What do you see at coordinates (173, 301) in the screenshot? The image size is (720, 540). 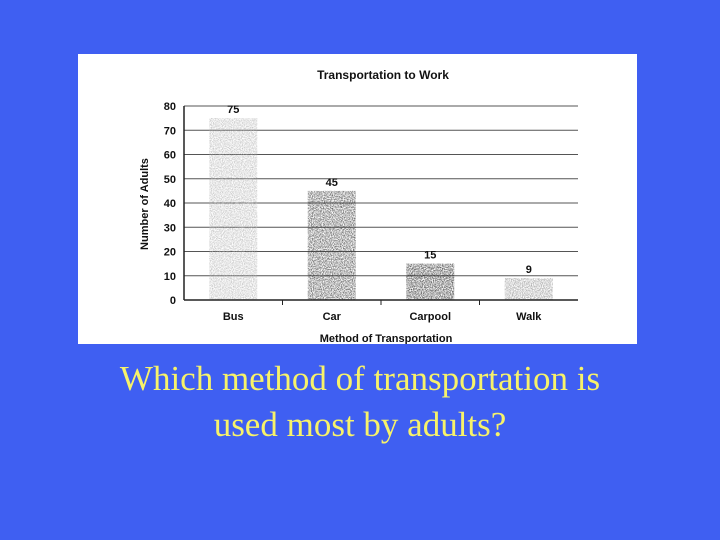 I see `y-tick-label: 0` at bounding box center [173, 301].